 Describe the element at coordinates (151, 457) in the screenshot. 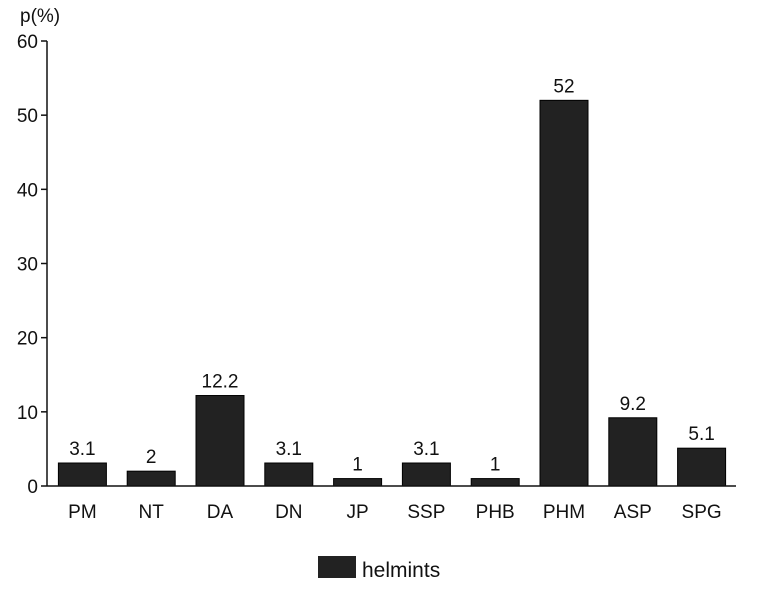

I see `data-label-nt: 2` at that location.